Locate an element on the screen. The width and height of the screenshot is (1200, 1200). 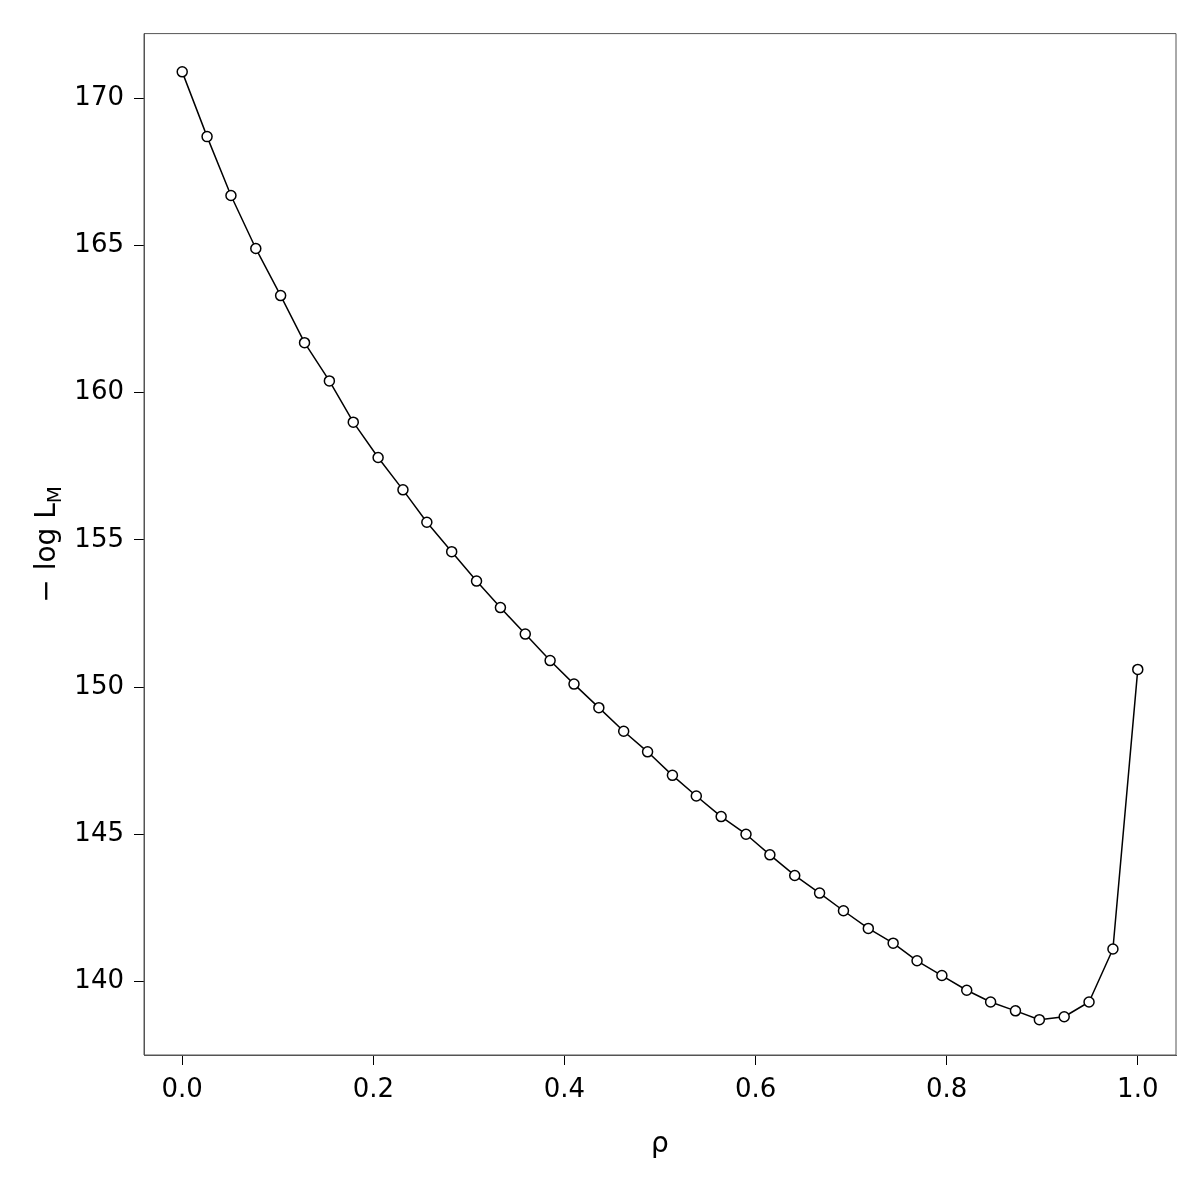
x-tick-label: 0.2 is located at coordinates (373, 1088).